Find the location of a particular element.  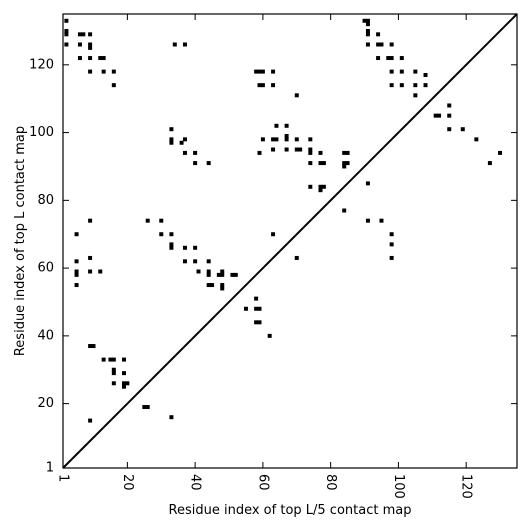

y-tick-label: 20 is located at coordinates (45, 403).